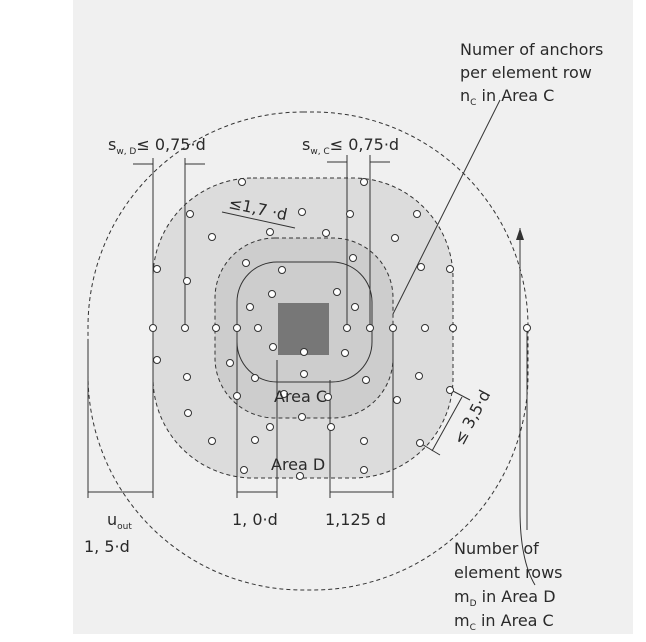 The image size is (646, 642). Describe the element at coordinates (157, 146) in the screenshot. I see `sw-d: sw, D≤ 0,75·d` at that location.